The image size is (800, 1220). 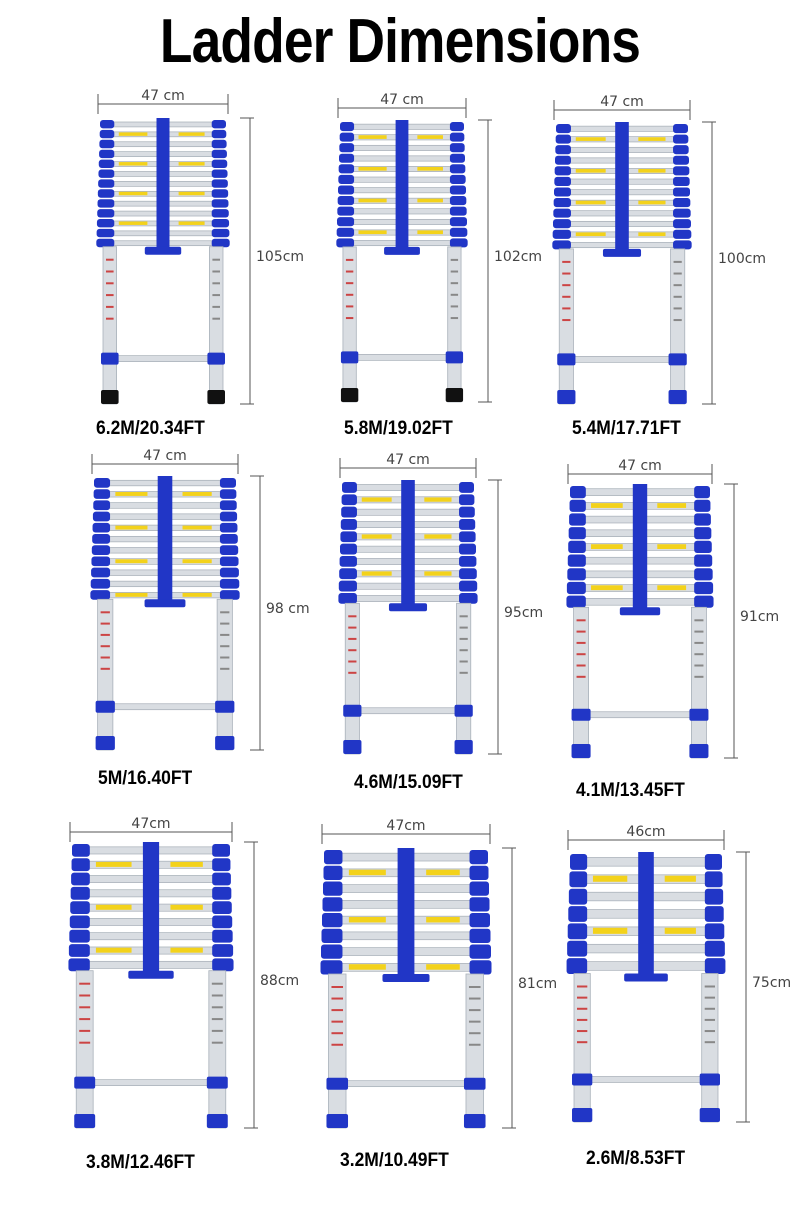 What do you see at coordinates (439, 247) in the screenshot?
I see `ladder-illustration: 47 cm 102cm` at bounding box center [439, 247].